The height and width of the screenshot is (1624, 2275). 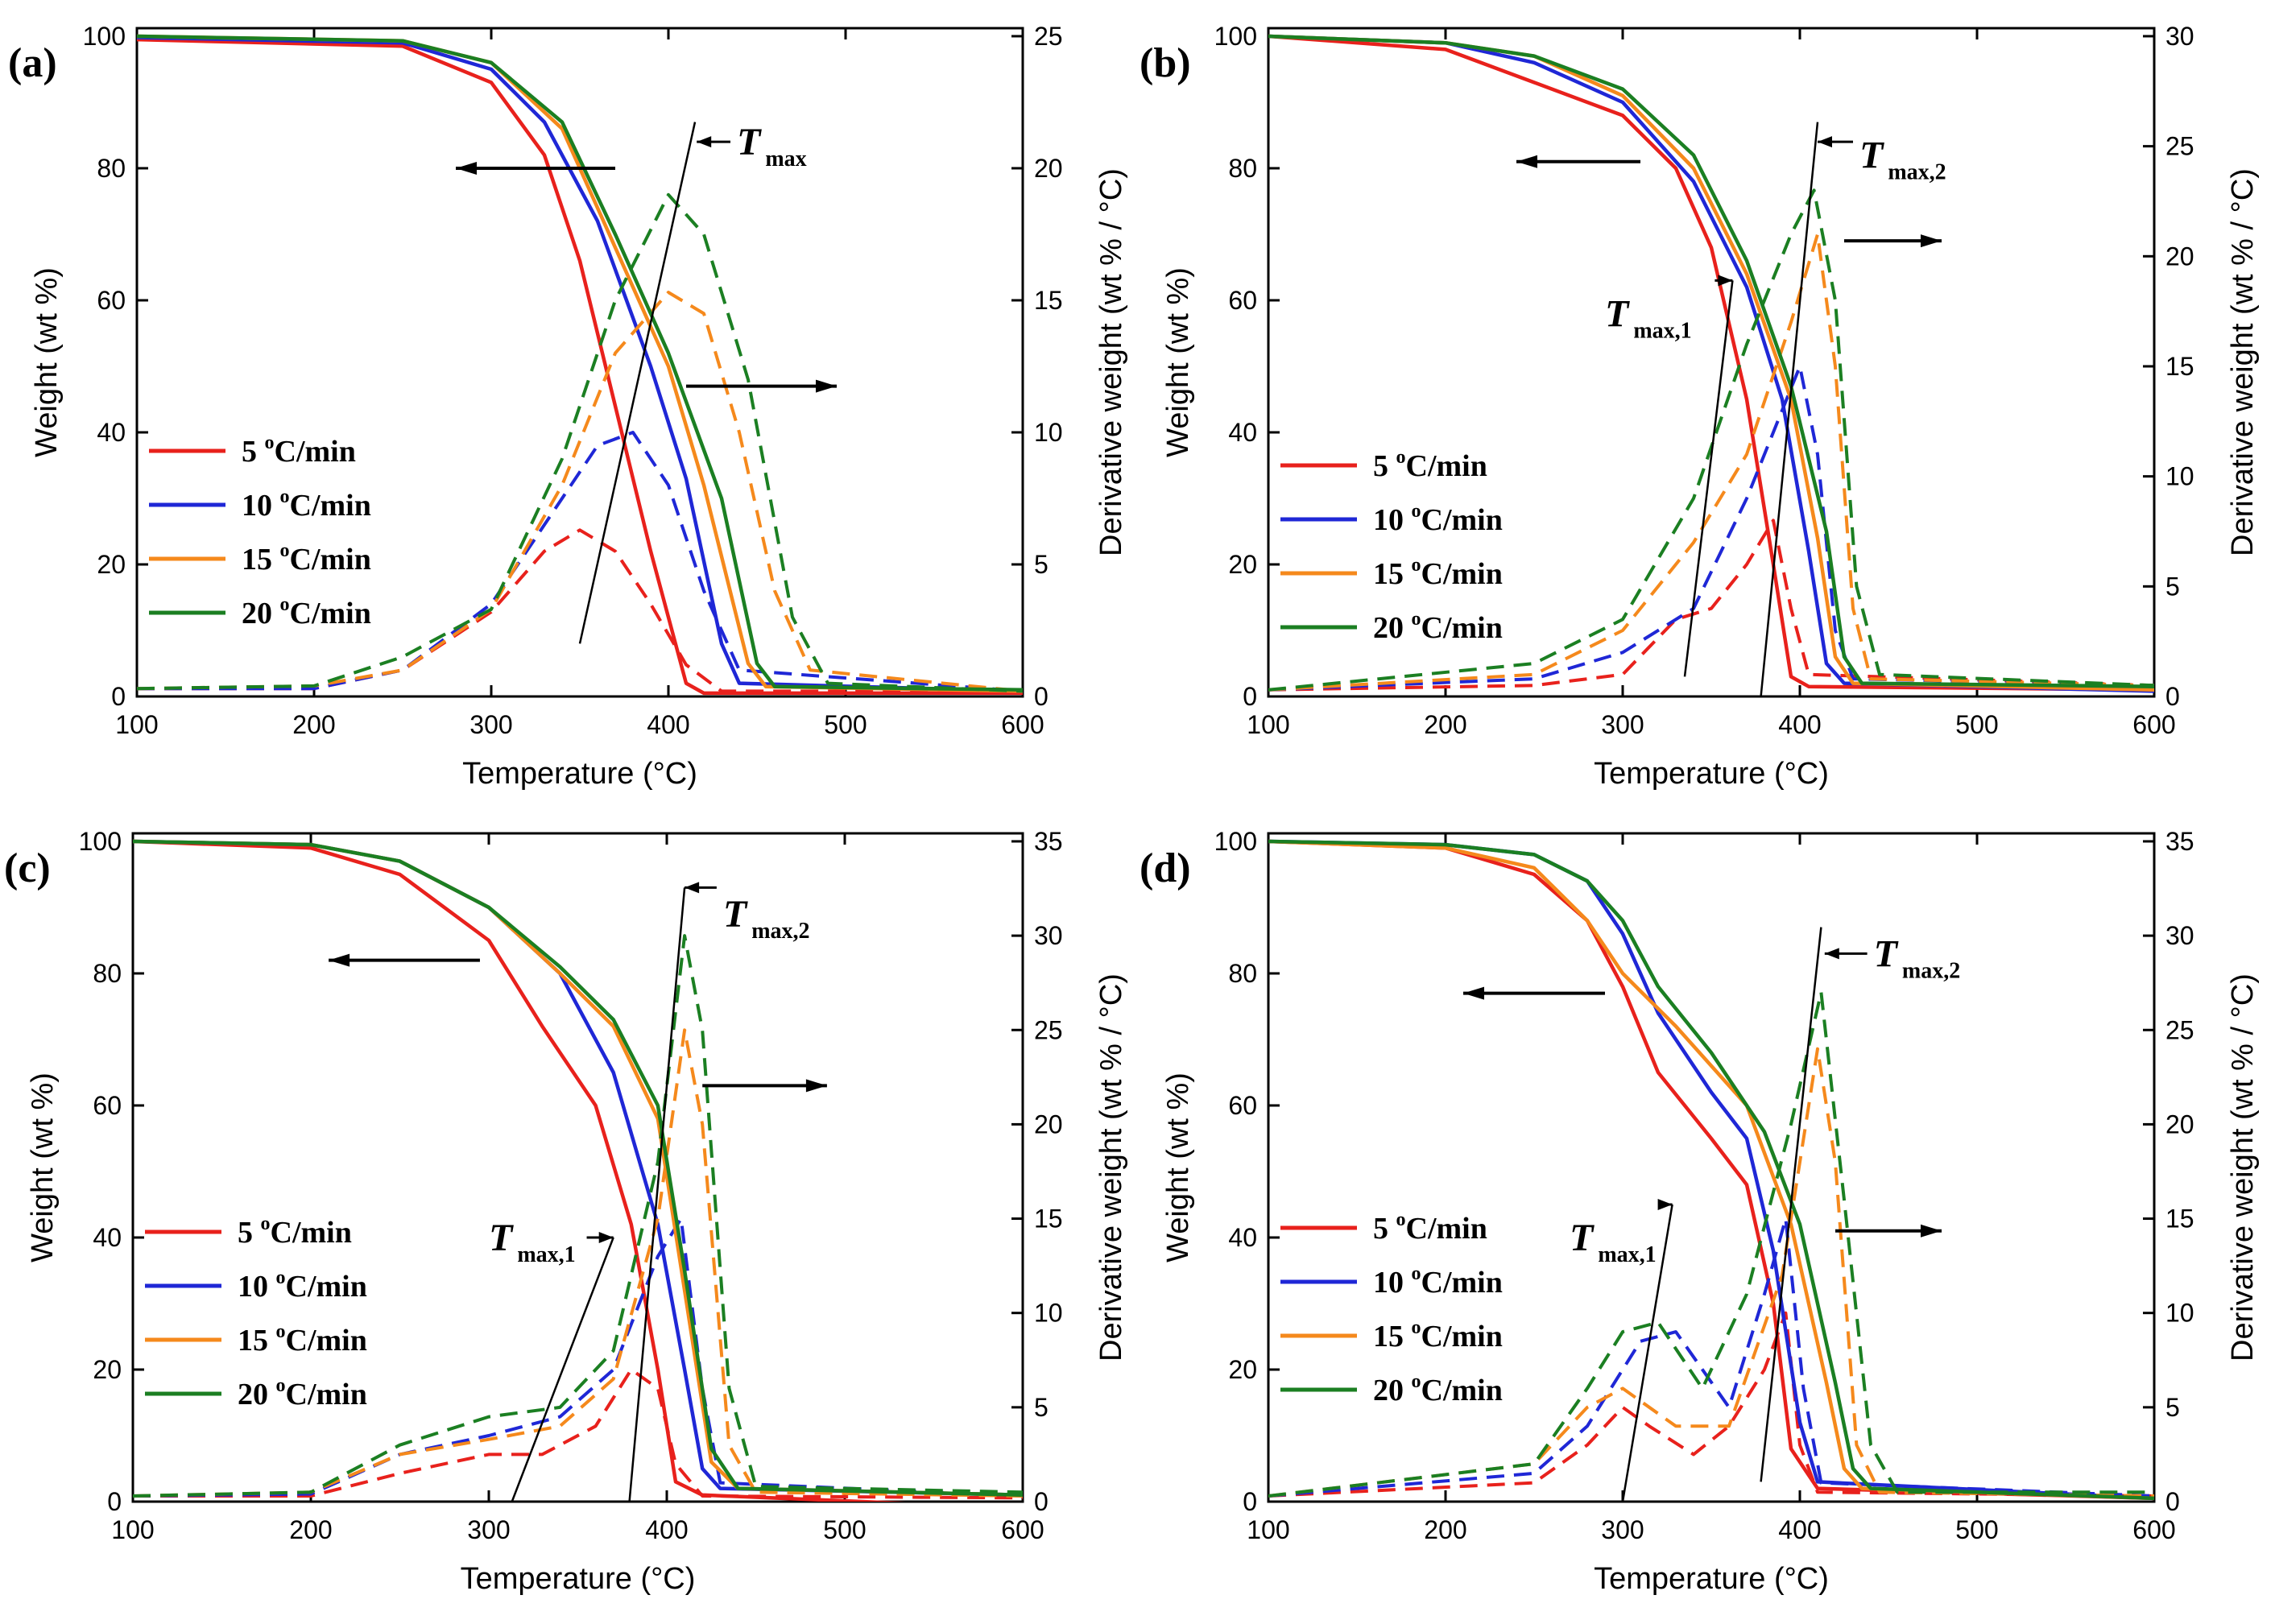 What do you see at coordinates (780, 931) in the screenshot?
I see `tmax-annotation-sub: max,2` at bounding box center [780, 931].